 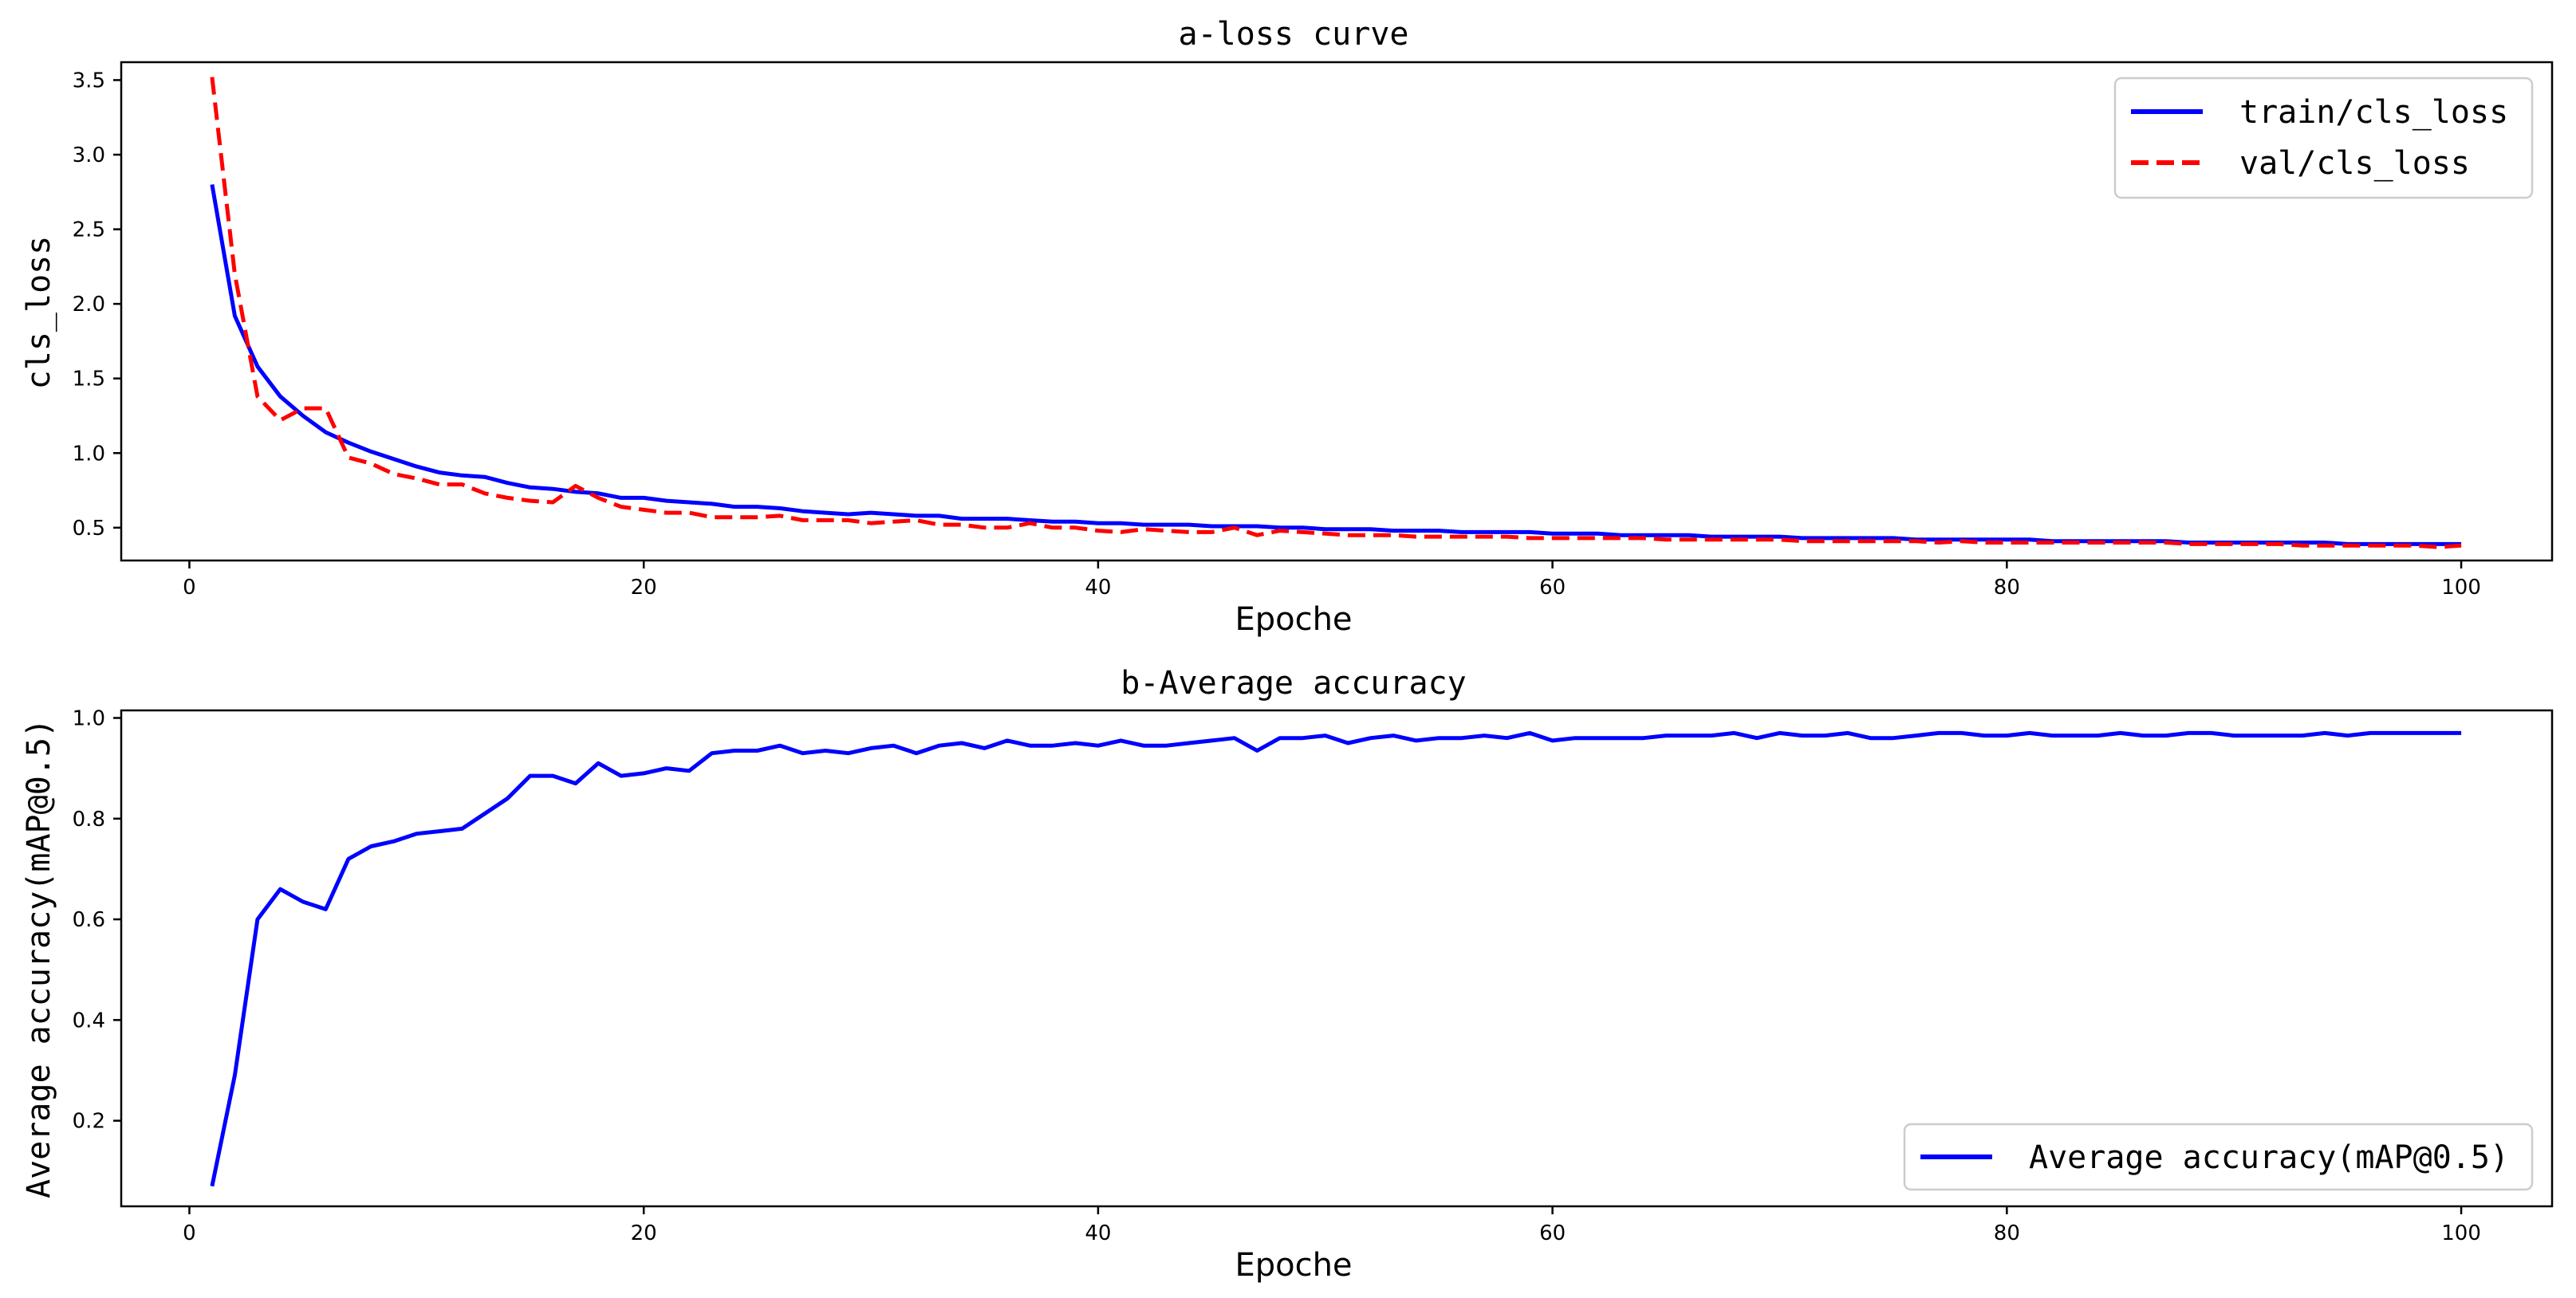 What do you see at coordinates (89, 1020) in the screenshot?
I see `y-tick-label: 0.4` at bounding box center [89, 1020].